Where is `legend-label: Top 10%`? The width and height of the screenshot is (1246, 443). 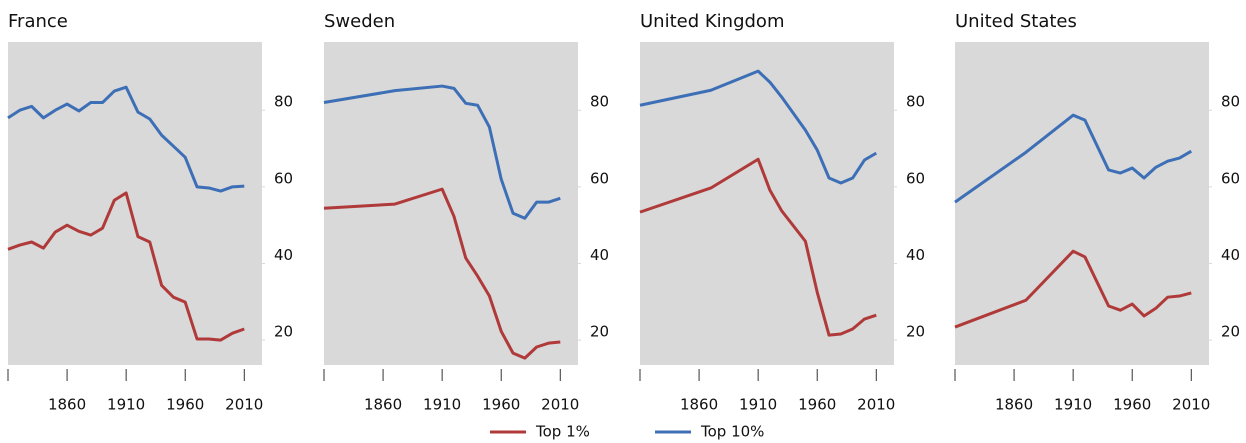 legend-label: Top 10% is located at coordinates (732, 432).